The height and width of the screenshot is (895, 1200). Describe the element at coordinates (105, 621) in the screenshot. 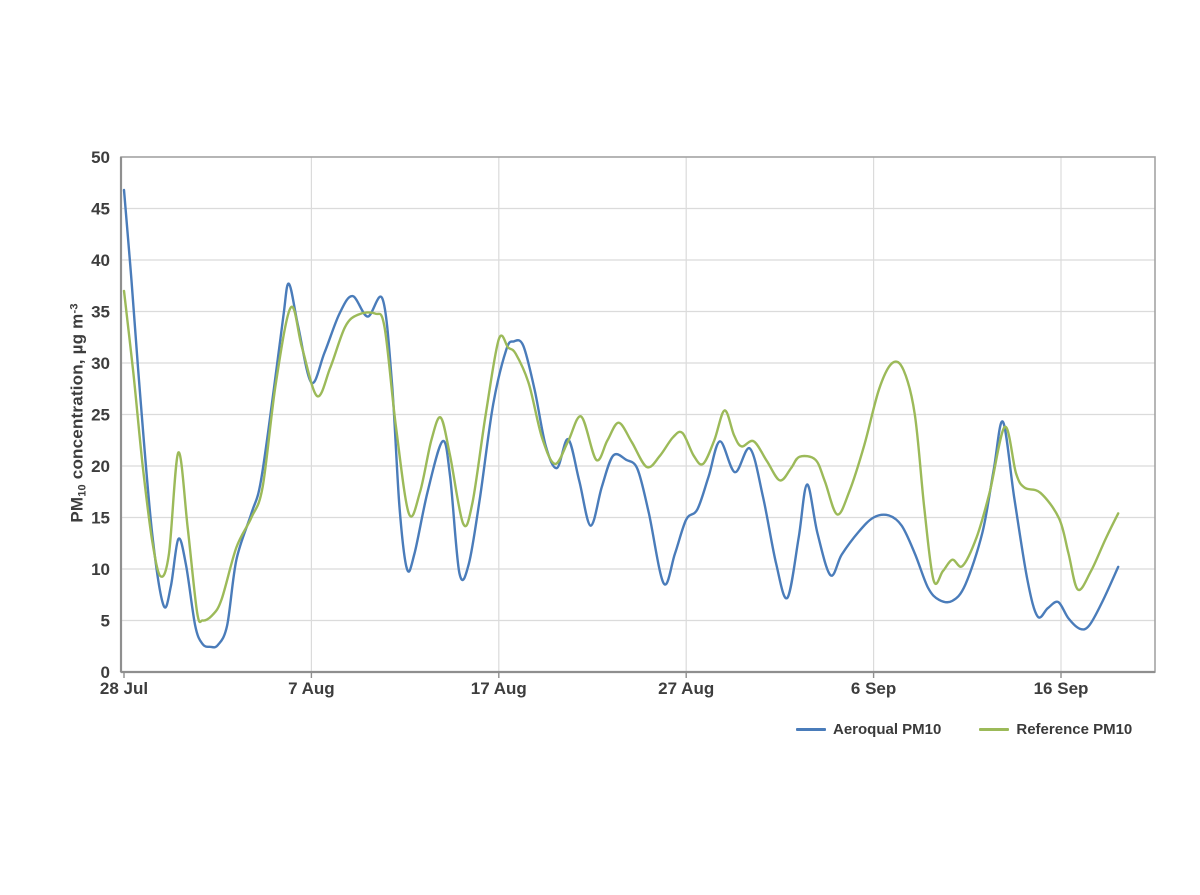

I see `y-tick-label: 5` at that location.